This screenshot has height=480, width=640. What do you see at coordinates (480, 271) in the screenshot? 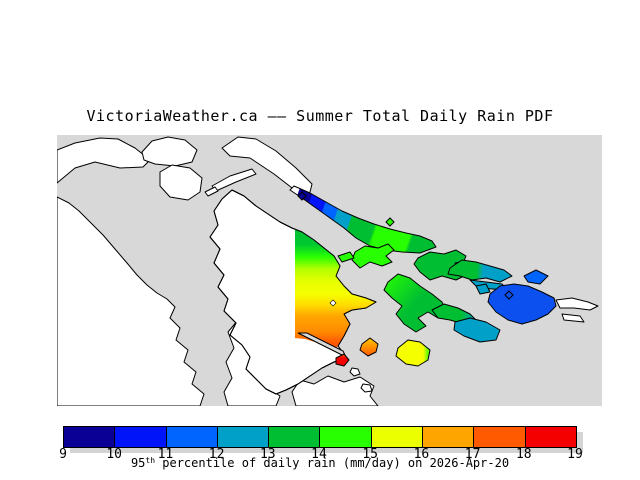
I see `island-saturna` at bounding box center [480, 271].